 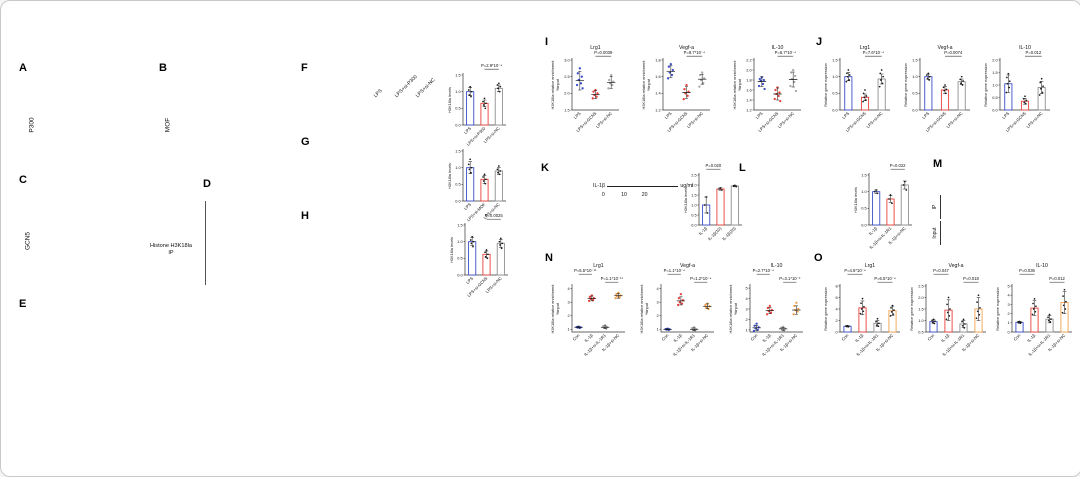 What do you see at coordinates (32, 125) in the screenshot?
I see `panel-A-side-label: P300` at bounding box center [32, 125].